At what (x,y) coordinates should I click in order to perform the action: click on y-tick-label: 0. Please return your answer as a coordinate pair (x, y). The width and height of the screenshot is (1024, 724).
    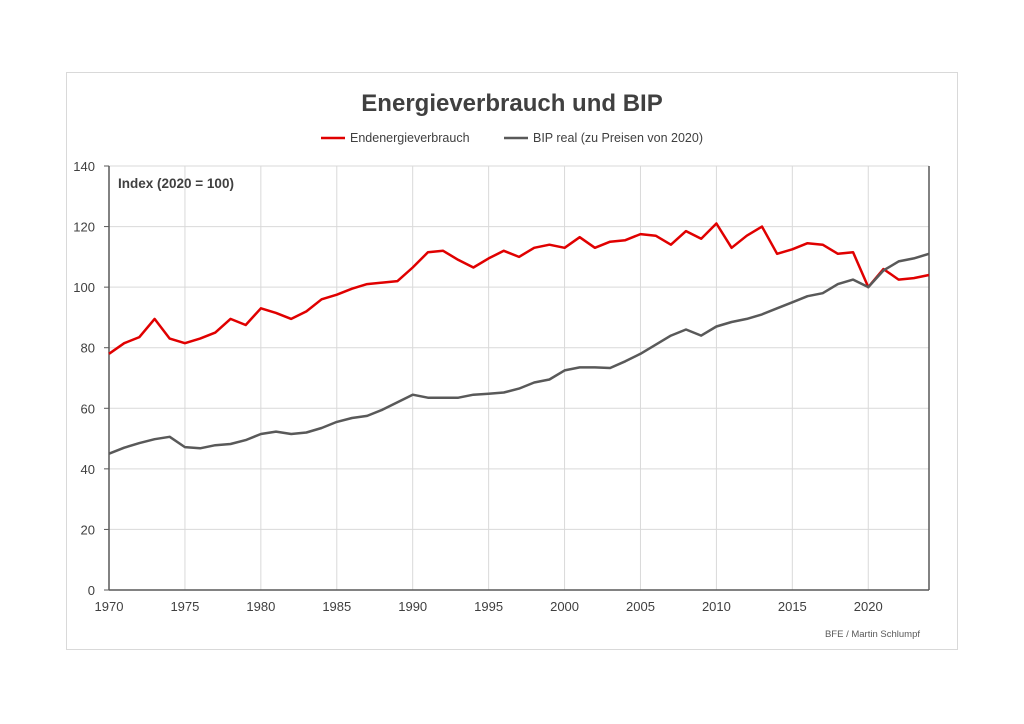
    Looking at the image, I should click on (91, 590).